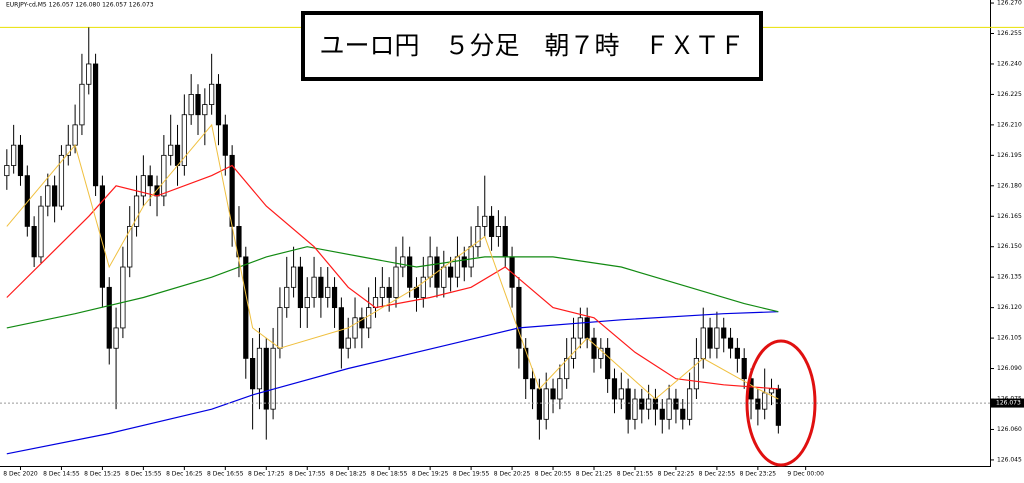  I want to click on x-tick-label: 8 Dec 22:25, so click(676, 474).